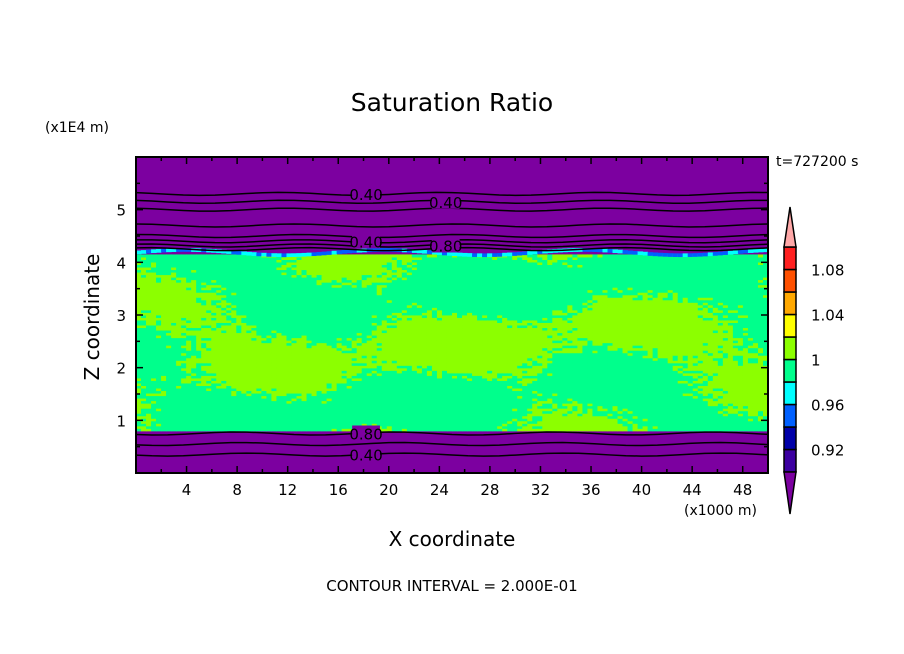 The width and height of the screenshot is (904, 654). Describe the element at coordinates (452, 102) in the screenshot. I see `chart-title: Saturation Ratio` at that location.